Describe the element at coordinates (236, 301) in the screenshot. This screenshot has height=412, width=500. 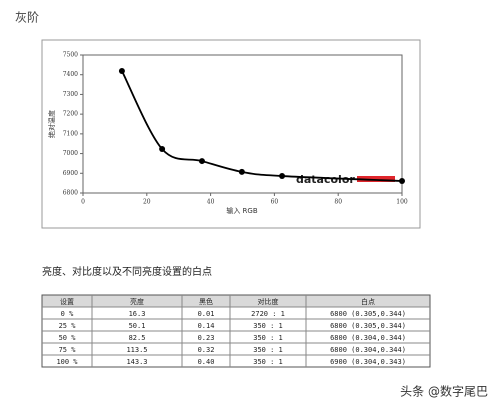
I see `table-header-bg` at that location.